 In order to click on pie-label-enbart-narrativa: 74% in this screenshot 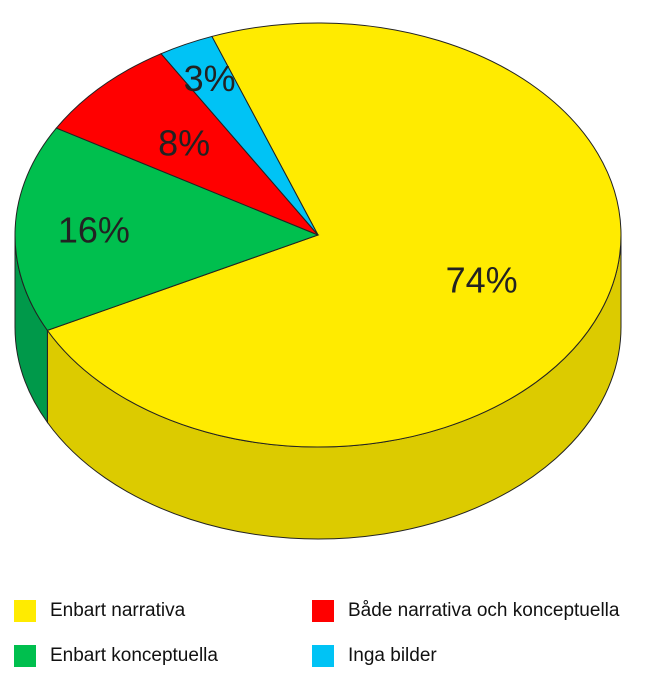, I will do `click(482, 279)`.